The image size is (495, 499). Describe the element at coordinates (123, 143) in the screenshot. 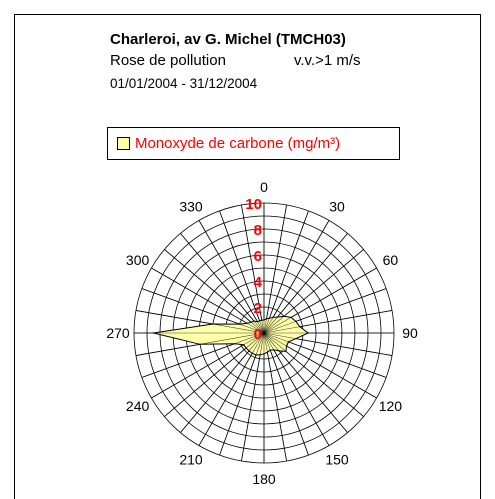

I see `legend-swatch` at that location.